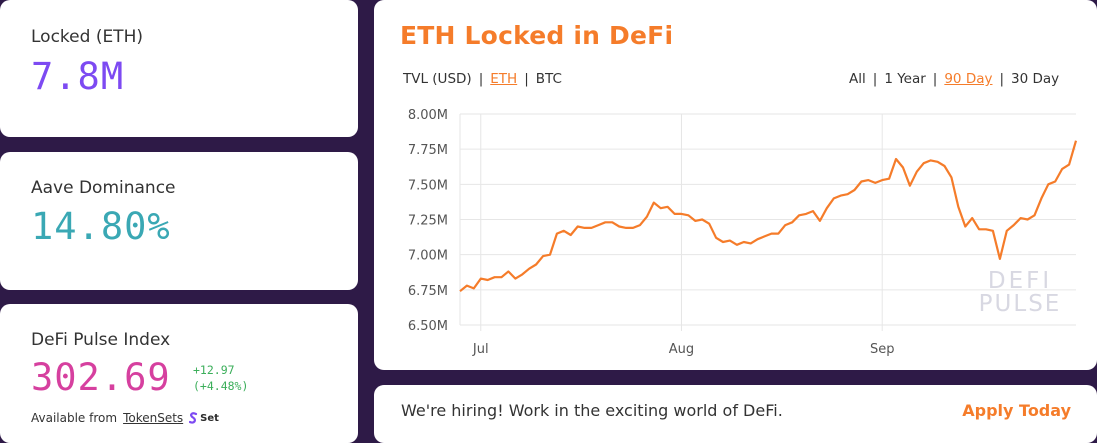 The width and height of the screenshot is (1097, 443). I want to click on y-tick-label: 6.75M, so click(428, 291).